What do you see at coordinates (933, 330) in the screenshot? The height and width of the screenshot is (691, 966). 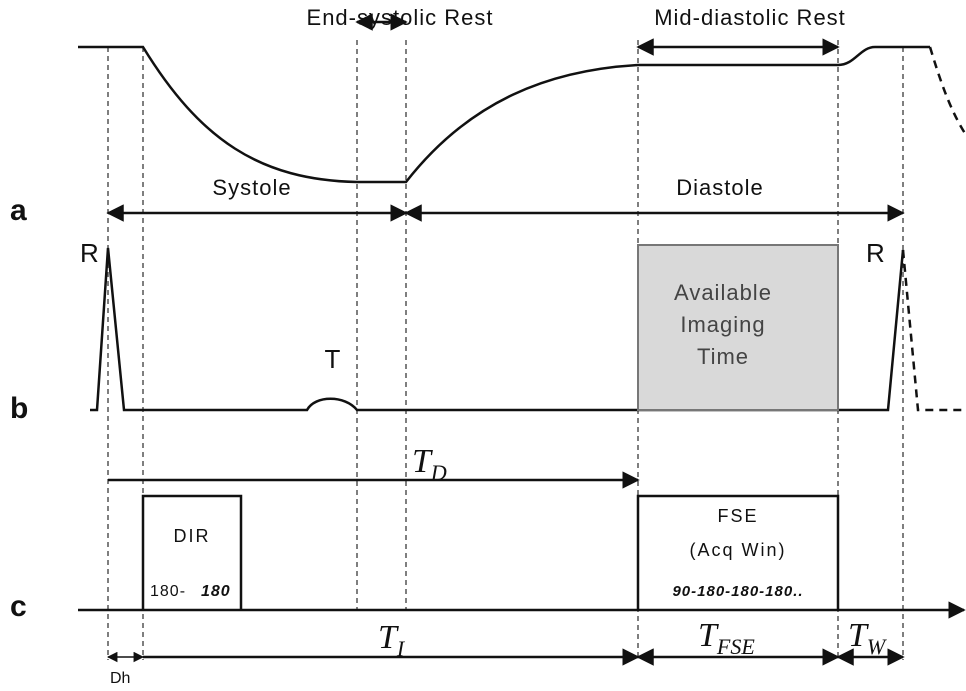 I see `ecg-dashed` at bounding box center [933, 330].